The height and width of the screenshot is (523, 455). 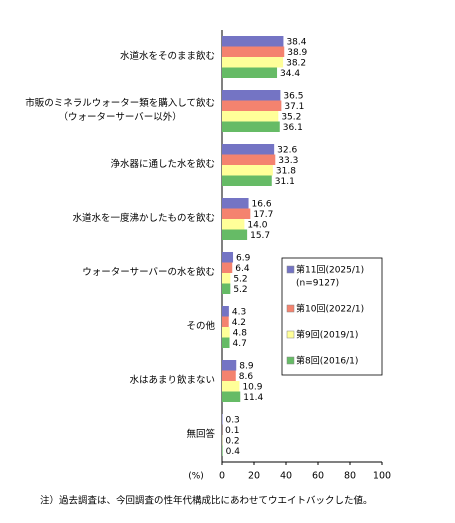 What do you see at coordinates (330, 270) in the screenshot?
I see `legend-label: 第11回(2025/1)` at bounding box center [330, 270].